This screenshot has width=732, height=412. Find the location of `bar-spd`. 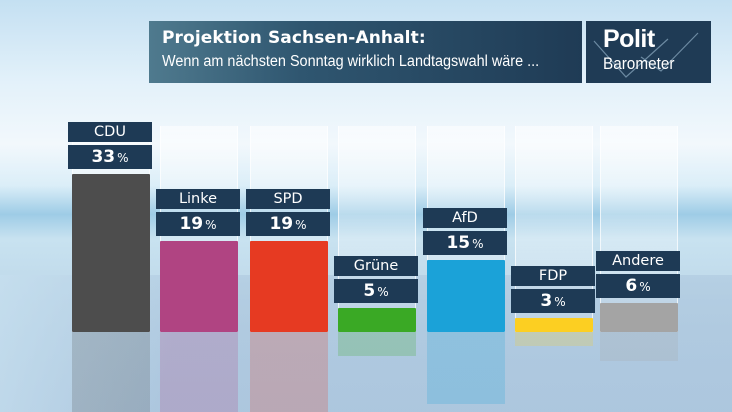

bar-spd is located at coordinates (289, 286).